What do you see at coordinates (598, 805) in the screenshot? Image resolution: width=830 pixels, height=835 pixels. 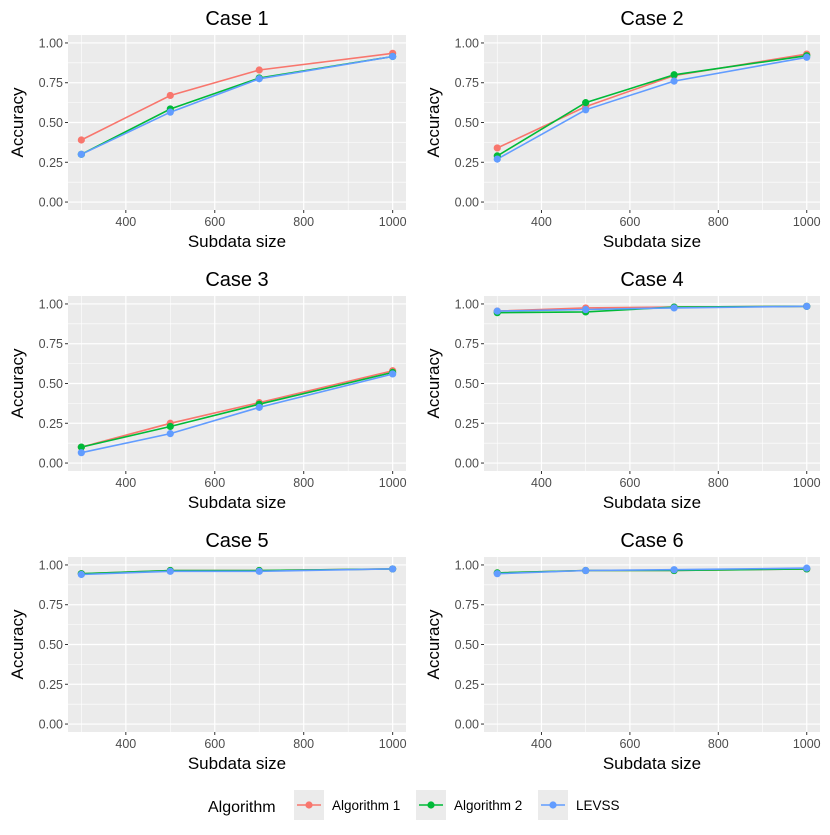 I see `legend-label: LEVSS` at bounding box center [598, 805].